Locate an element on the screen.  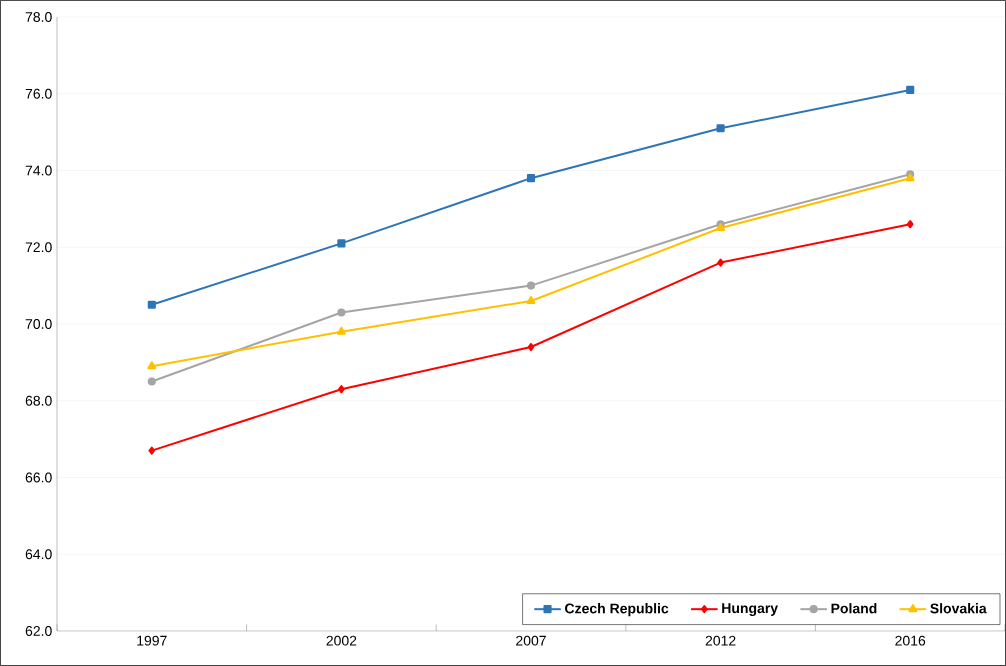
x-tick-label: 1997 is located at coordinates (152, 640).